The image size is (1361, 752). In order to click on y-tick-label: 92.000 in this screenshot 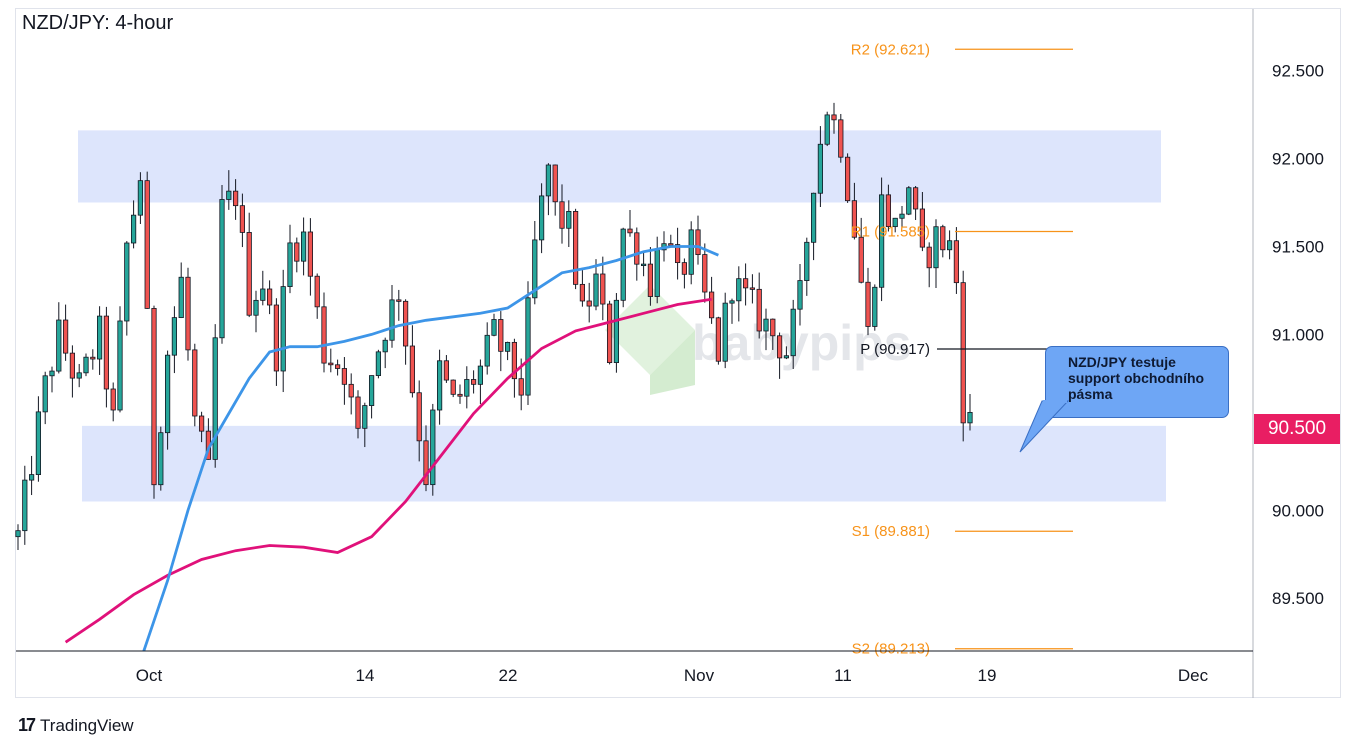, I will do `click(1298, 159)`.